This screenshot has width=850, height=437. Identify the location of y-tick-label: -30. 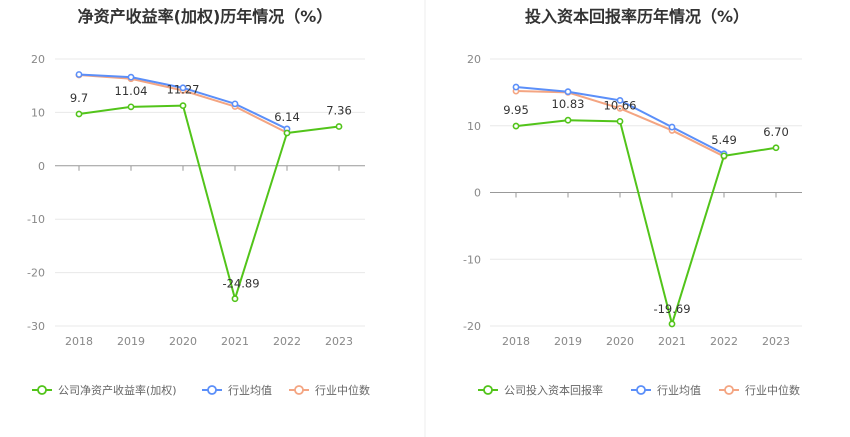
(36, 326).